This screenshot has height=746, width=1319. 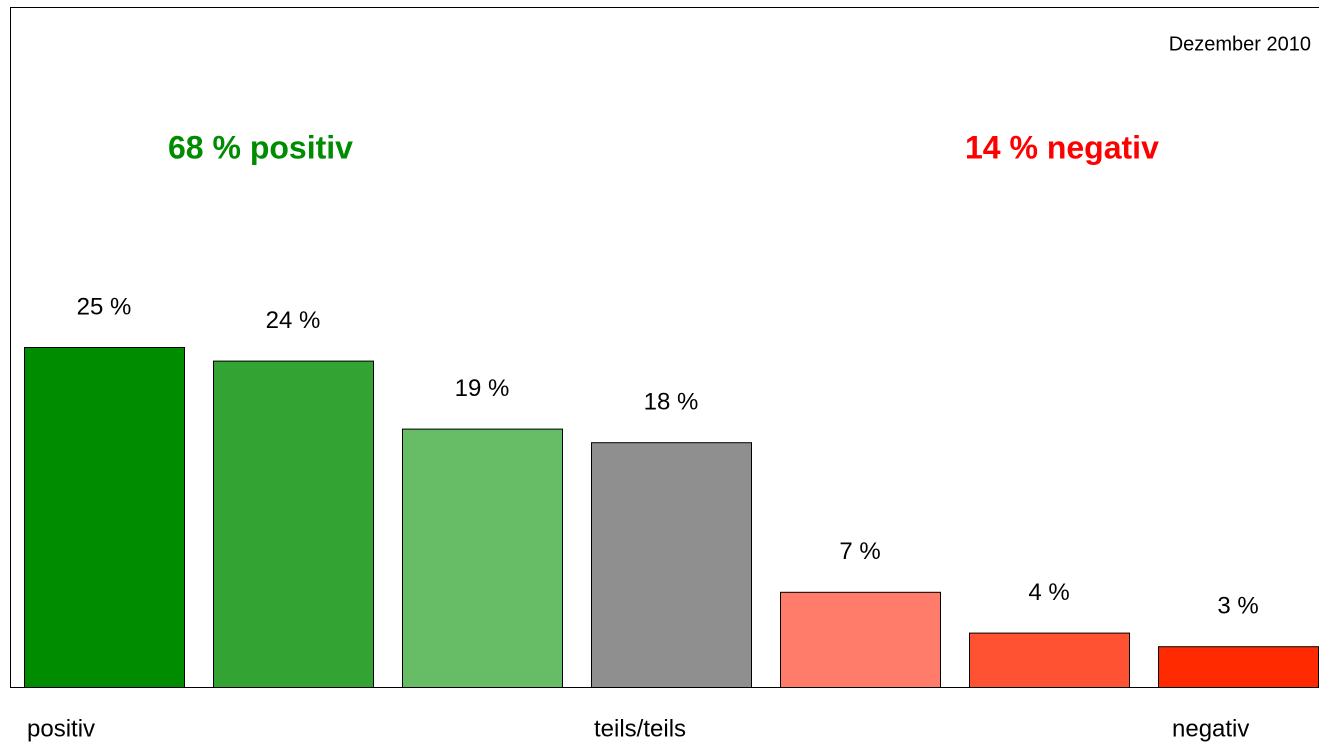 I want to click on value-label: 7 %, so click(x=859, y=551).